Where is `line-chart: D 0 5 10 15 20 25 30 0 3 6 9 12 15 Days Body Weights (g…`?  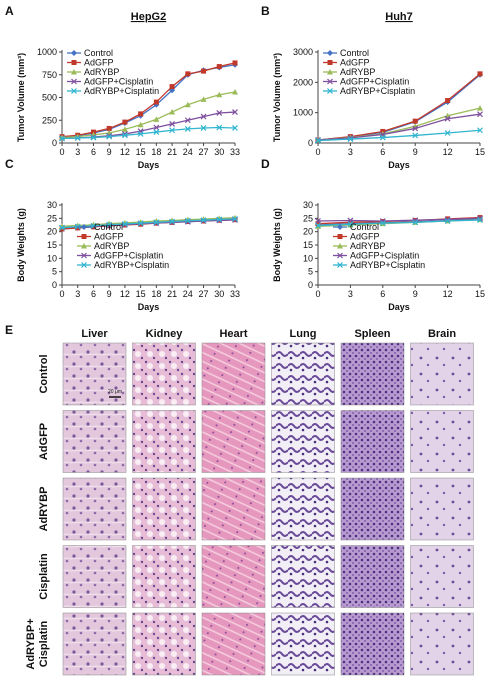
line-chart: D 0 5 10 15 20 25 30 0 3 6 9 12 15 Days Body Weights (g… is located at coordinates (373, 234).